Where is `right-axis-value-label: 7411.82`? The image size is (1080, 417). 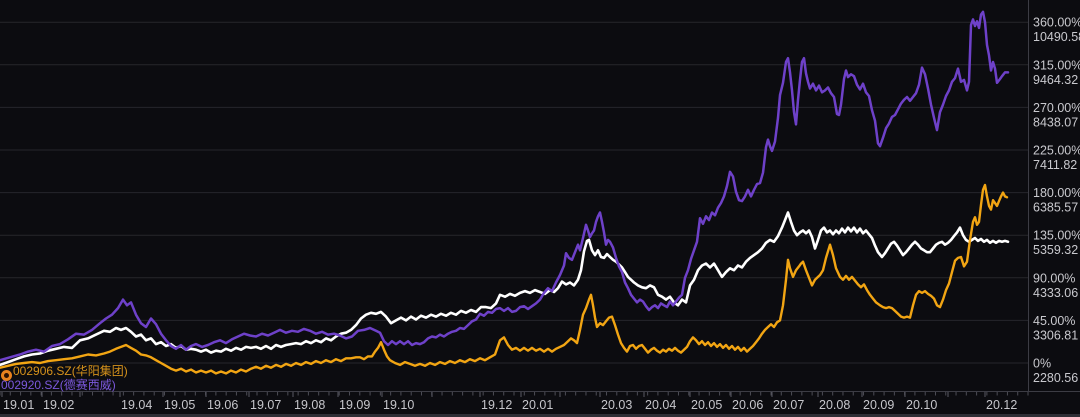 right-axis-value-label: 7411.82 is located at coordinates (1055, 165).